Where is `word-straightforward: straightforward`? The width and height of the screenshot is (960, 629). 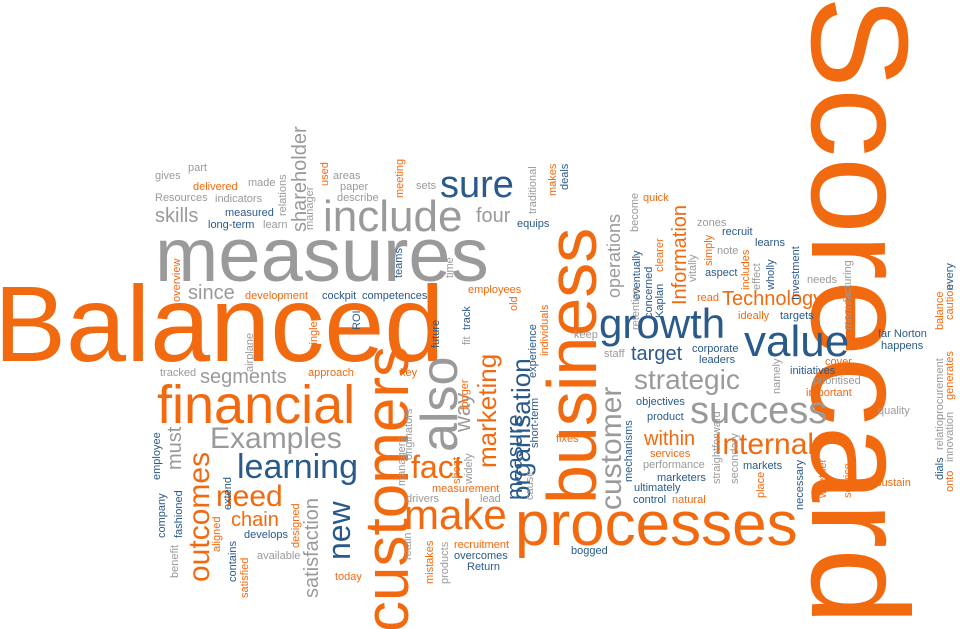
word-straightforward: straightforward is located at coordinates (717, 447).